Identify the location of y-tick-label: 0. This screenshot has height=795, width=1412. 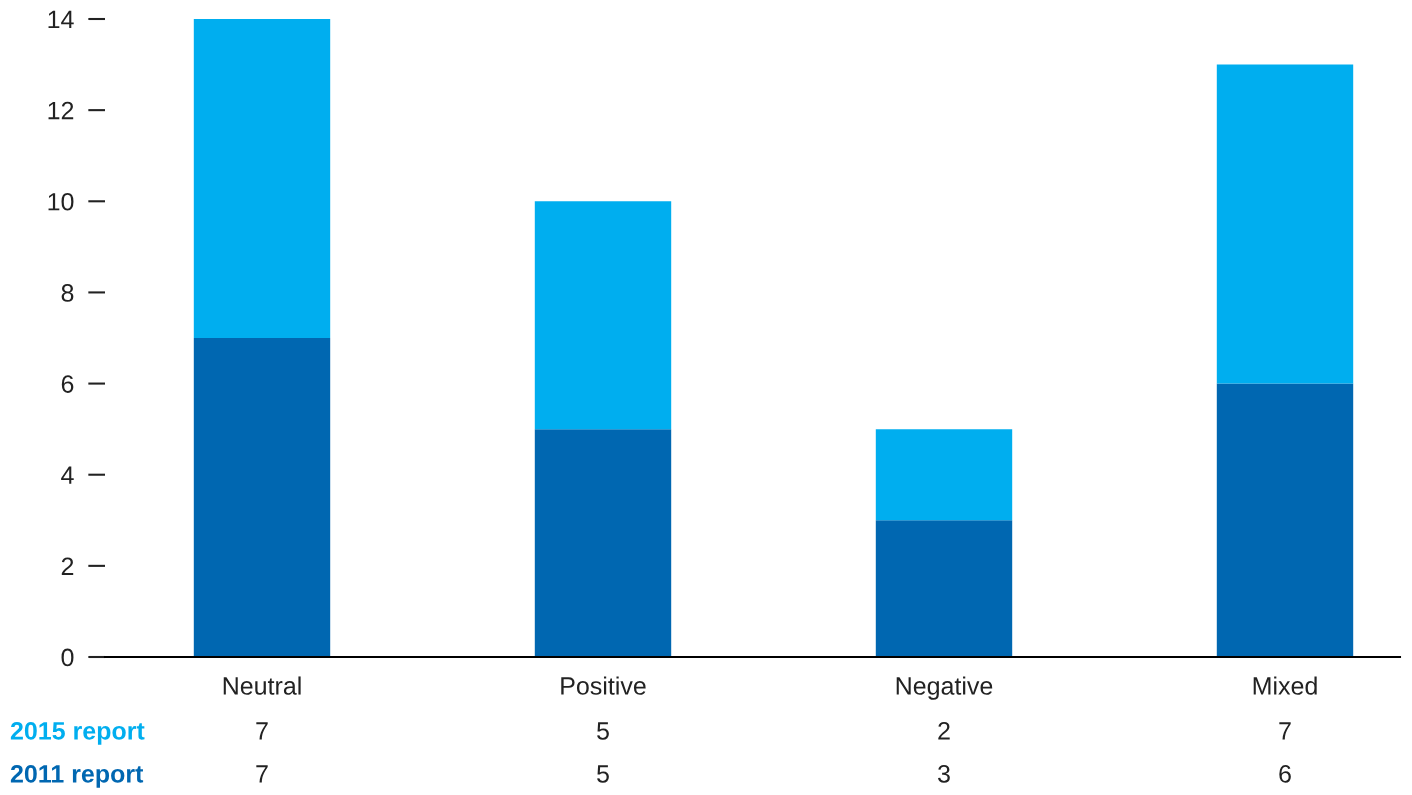
(67, 657).